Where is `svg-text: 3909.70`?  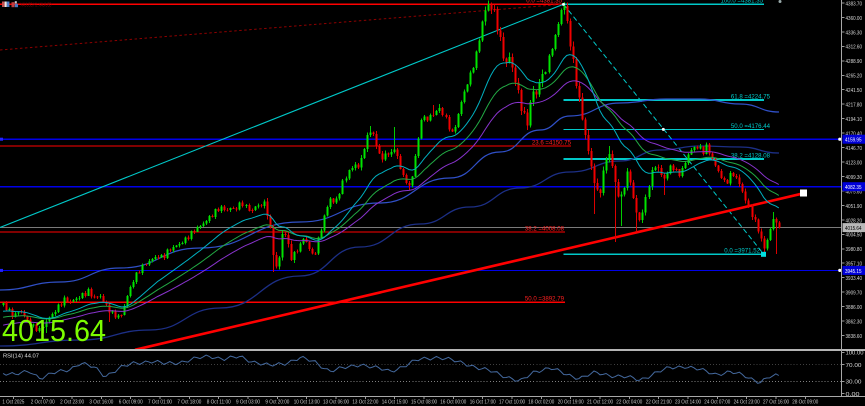
svg-text: 3909.70 is located at coordinates (854, 294).